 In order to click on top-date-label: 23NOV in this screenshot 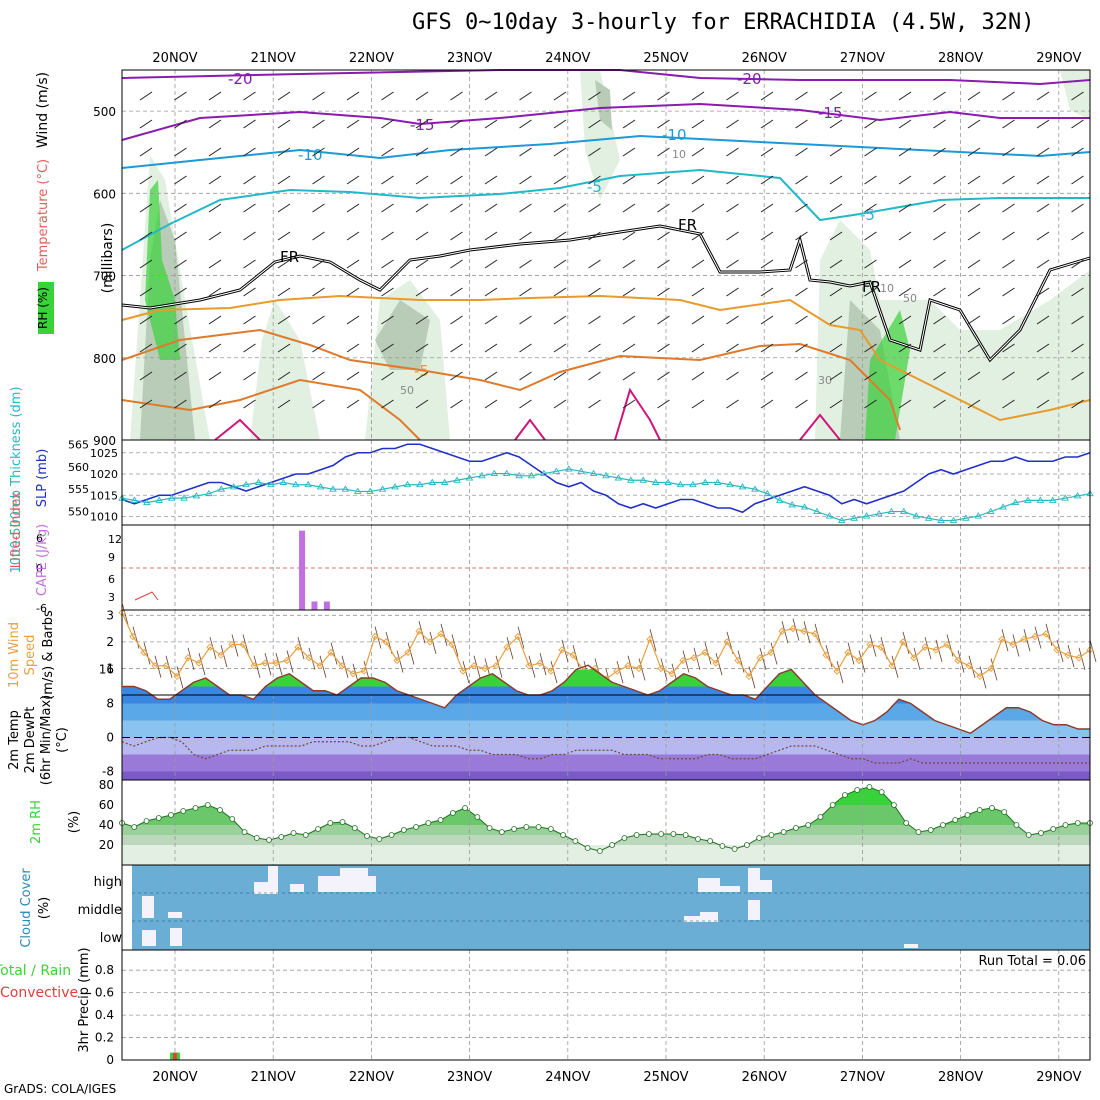, I will do `click(469, 58)`.